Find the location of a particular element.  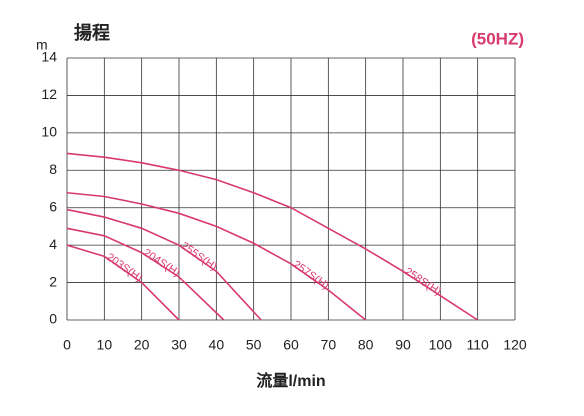

chart-subtitle: (50HZ) is located at coordinates (497, 38).